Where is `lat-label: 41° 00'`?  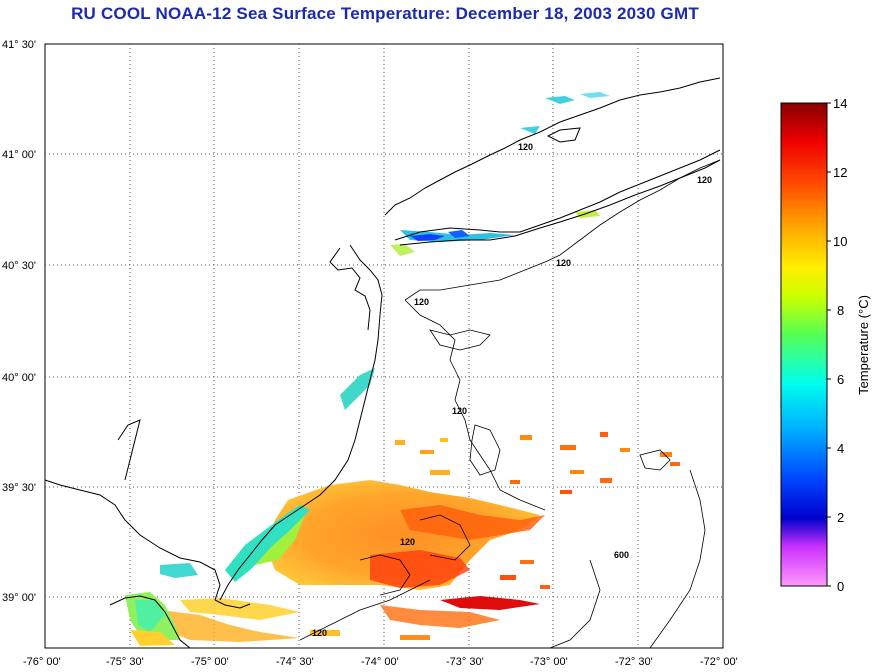 lat-label: 41° 00' is located at coordinates (19, 155).